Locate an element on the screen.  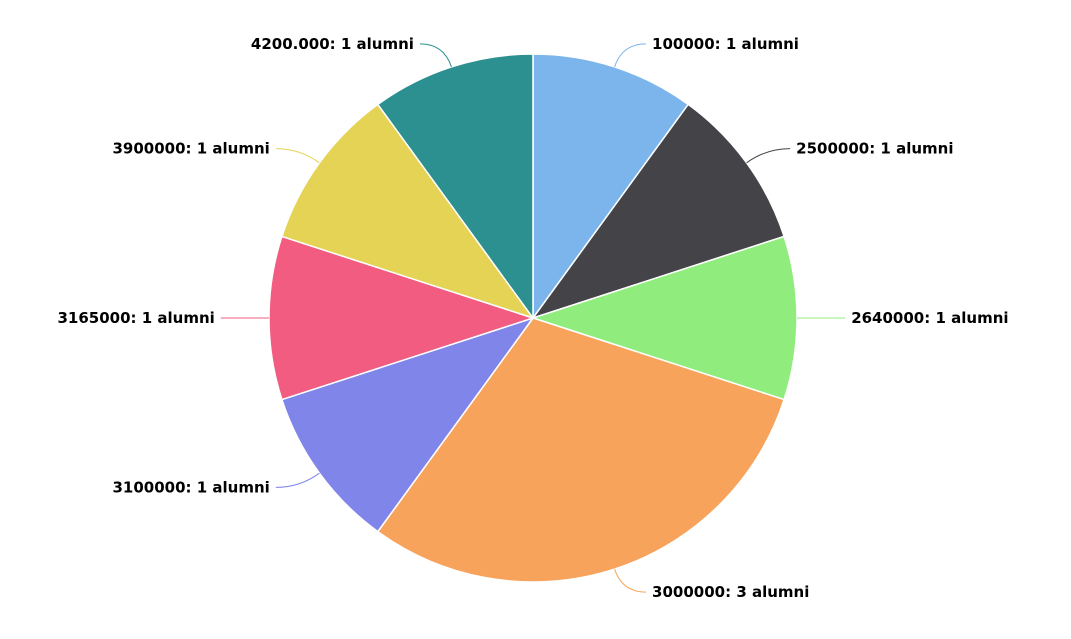
data-label-3900000: 3900000: 1 alumni is located at coordinates (190, 149).